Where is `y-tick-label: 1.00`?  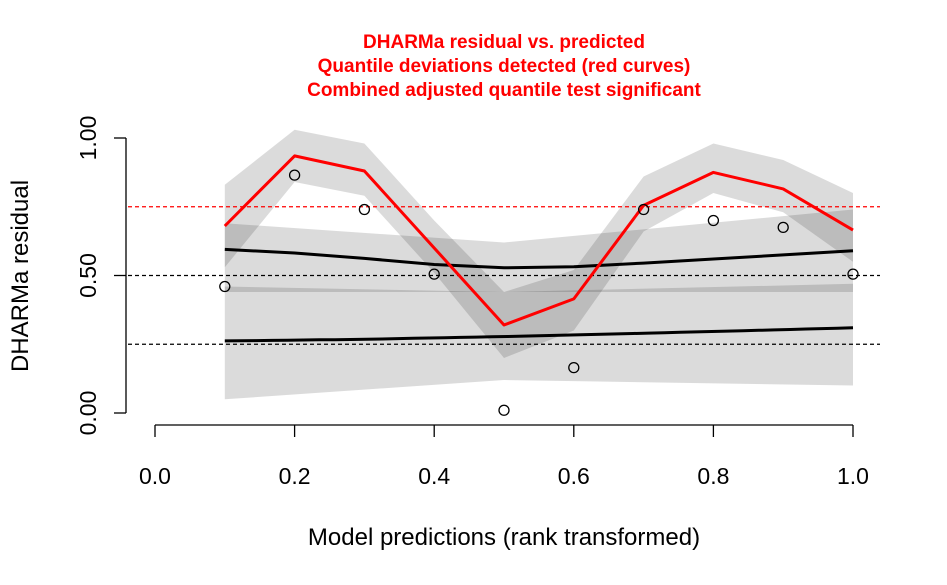 y-tick-label: 1.00 is located at coordinates (88, 138).